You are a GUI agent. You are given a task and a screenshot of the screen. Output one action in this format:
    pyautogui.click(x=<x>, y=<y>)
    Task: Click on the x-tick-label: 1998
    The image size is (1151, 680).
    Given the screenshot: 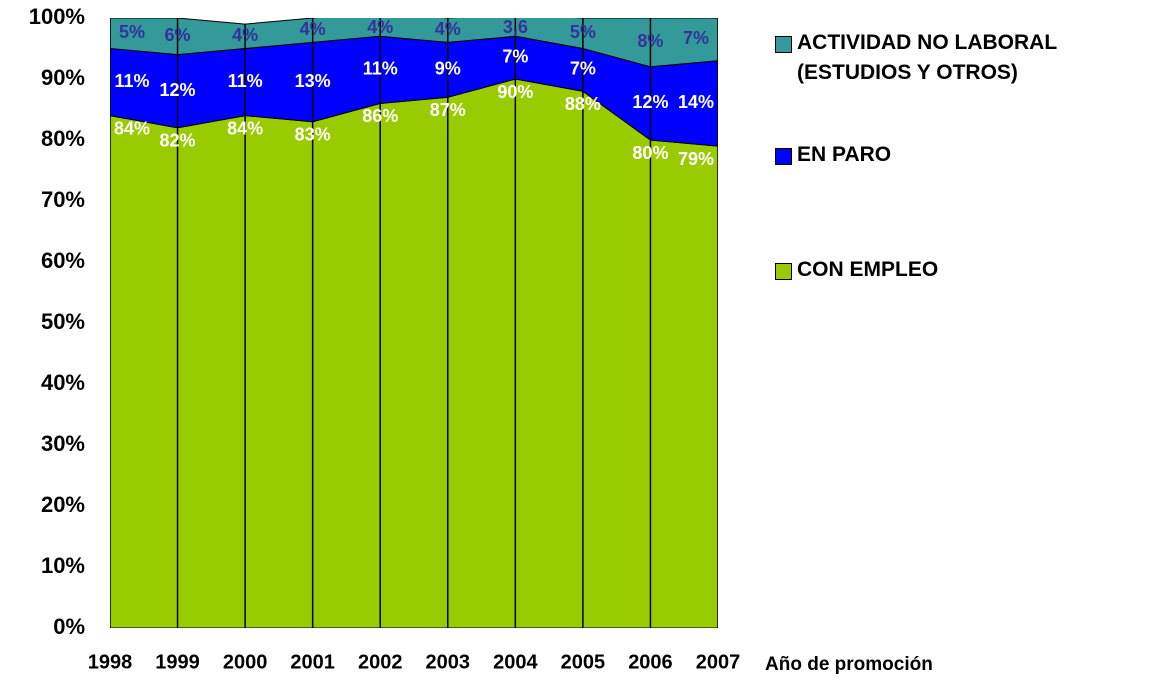 What is the action you would take?
    pyautogui.click(x=110, y=662)
    